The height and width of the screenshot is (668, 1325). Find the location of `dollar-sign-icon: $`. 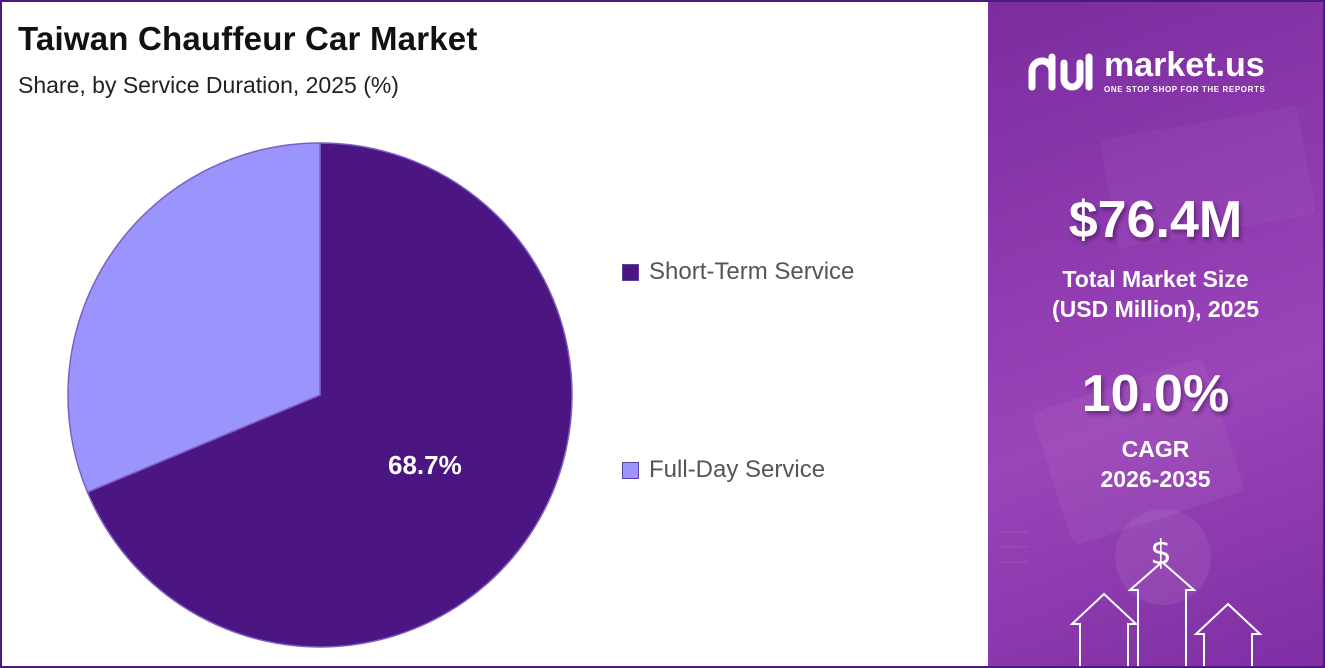

dollar-sign-icon: $ is located at coordinates (1161, 553).